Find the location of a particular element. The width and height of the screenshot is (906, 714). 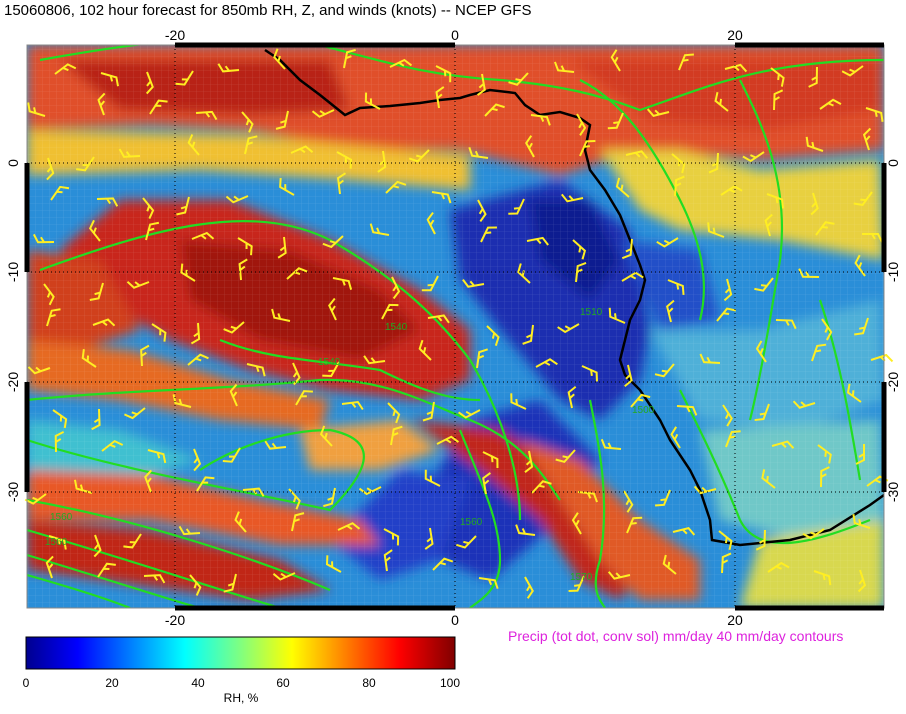

lat-tick-left: -20 is located at coordinates (13, 382).